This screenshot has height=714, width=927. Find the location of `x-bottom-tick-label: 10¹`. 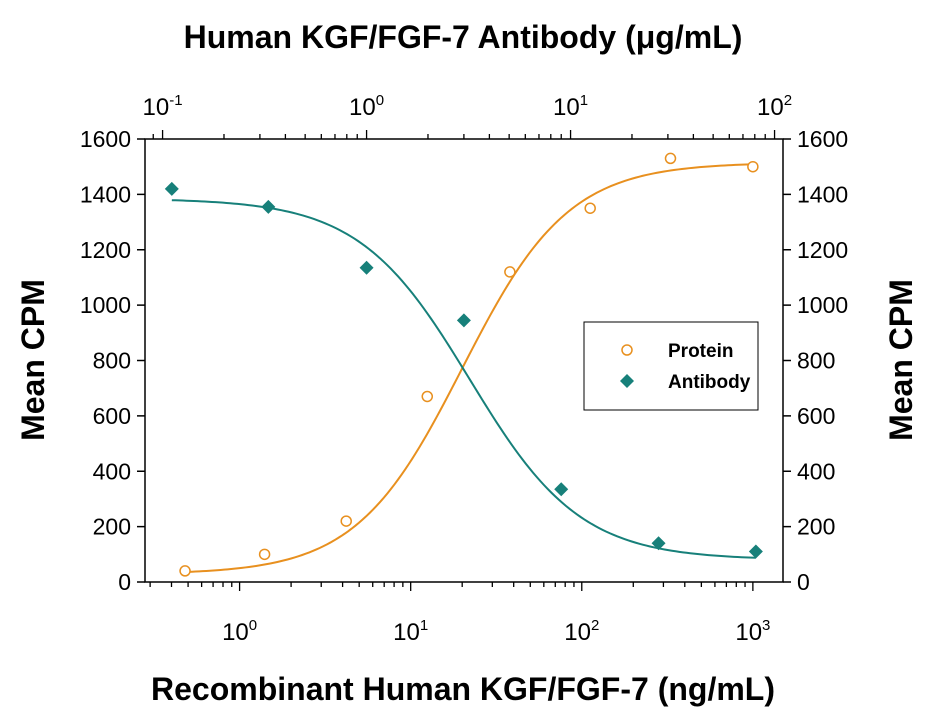

x-bottom-tick-label: 10¹ is located at coordinates (410, 631).